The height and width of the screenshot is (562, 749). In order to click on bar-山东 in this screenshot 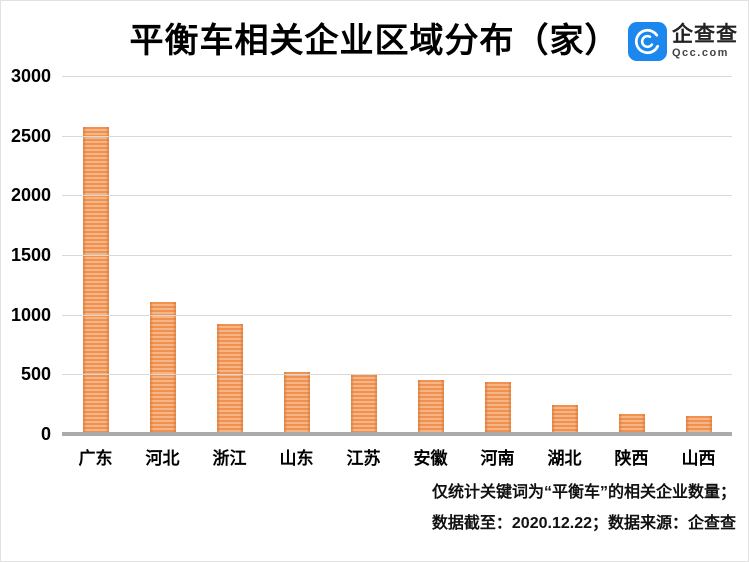, I will do `click(296, 402)`.